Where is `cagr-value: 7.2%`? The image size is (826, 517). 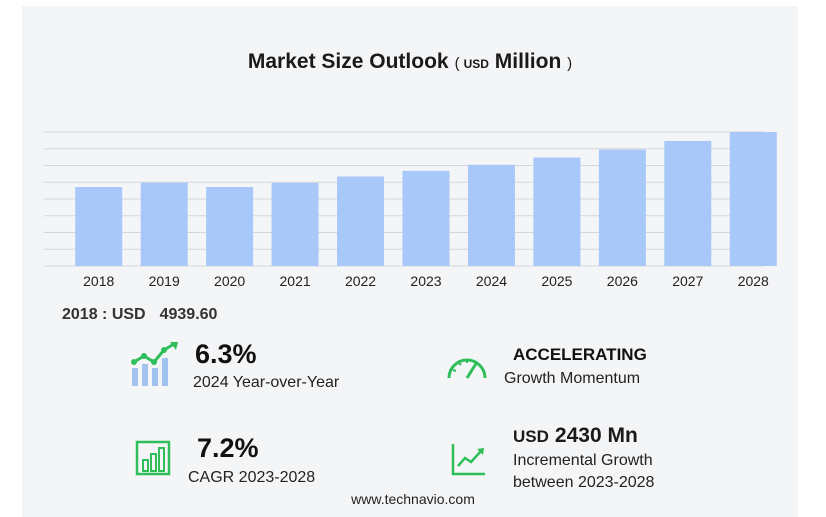 cagr-value: 7.2% is located at coordinates (228, 448).